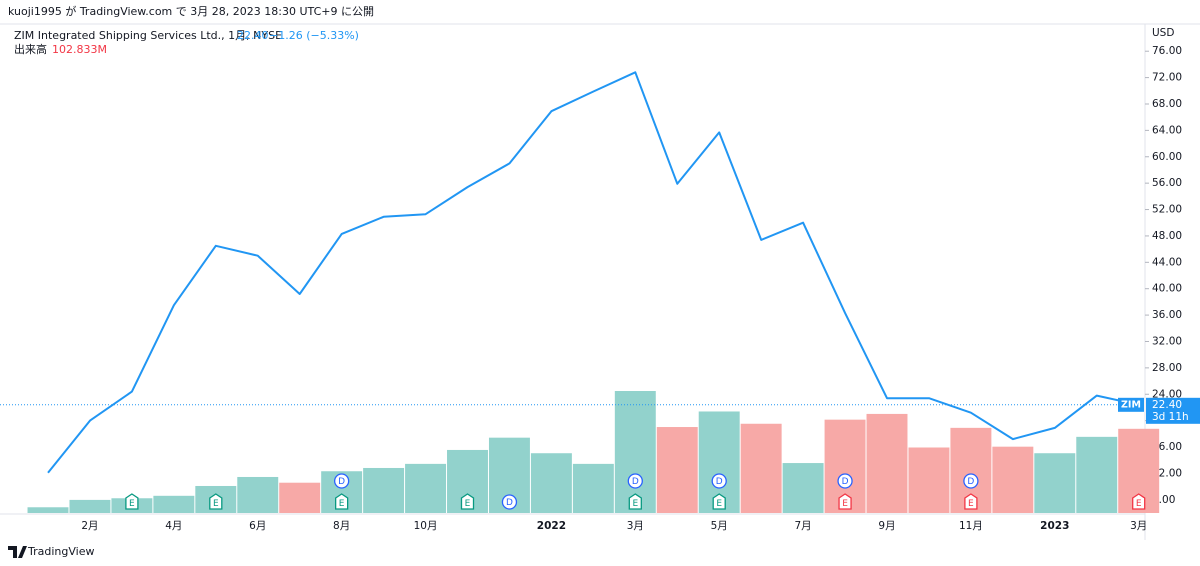  Describe the element at coordinates (253, 35) in the screenshot. I see `legend-last: 22.40` at that location.